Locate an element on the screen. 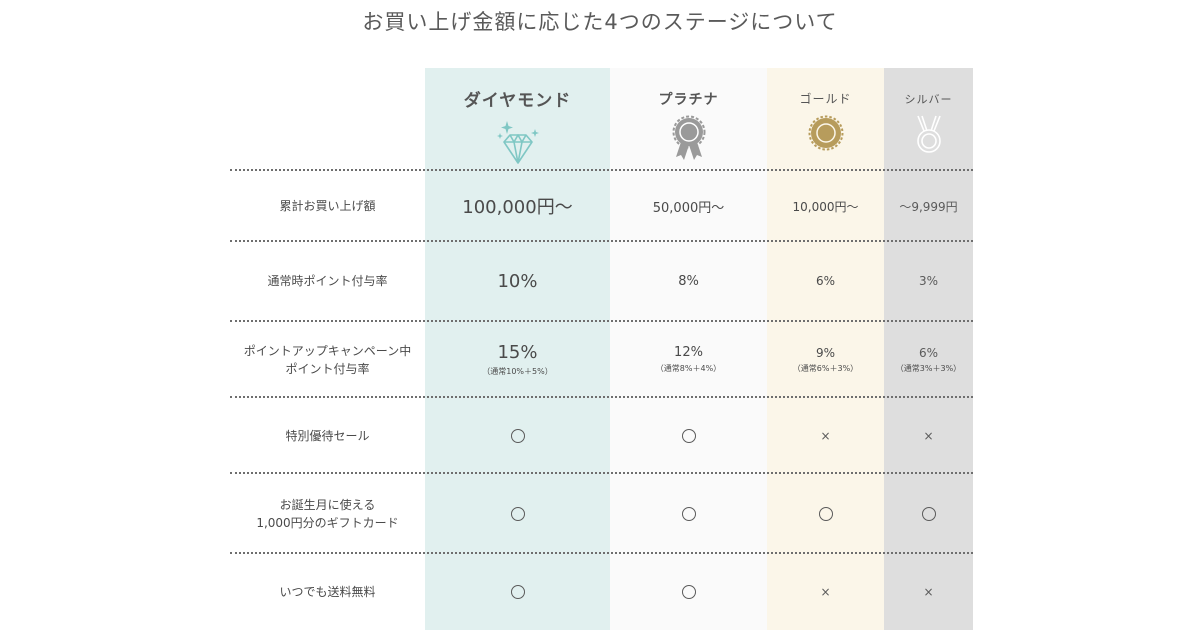 The width and height of the screenshot is (1200, 630). silver-column-background is located at coordinates (928, 349).